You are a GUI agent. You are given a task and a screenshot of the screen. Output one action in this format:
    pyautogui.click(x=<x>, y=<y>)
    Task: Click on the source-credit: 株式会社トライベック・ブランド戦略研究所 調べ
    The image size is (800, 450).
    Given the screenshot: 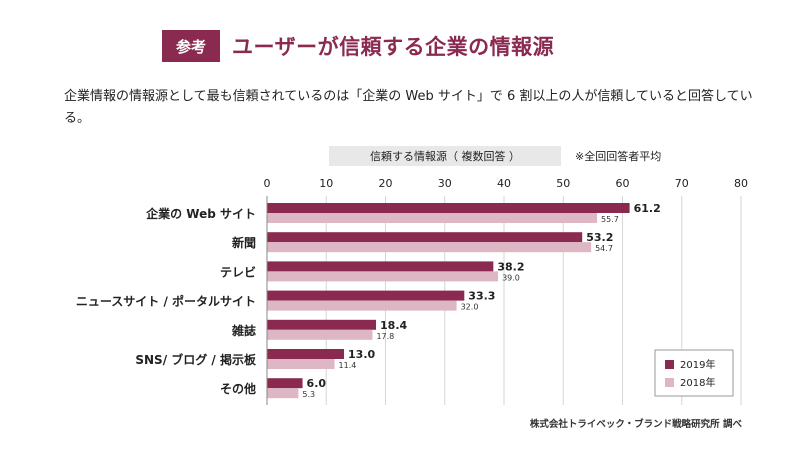 What is the action you would take?
    pyautogui.click(x=635, y=424)
    